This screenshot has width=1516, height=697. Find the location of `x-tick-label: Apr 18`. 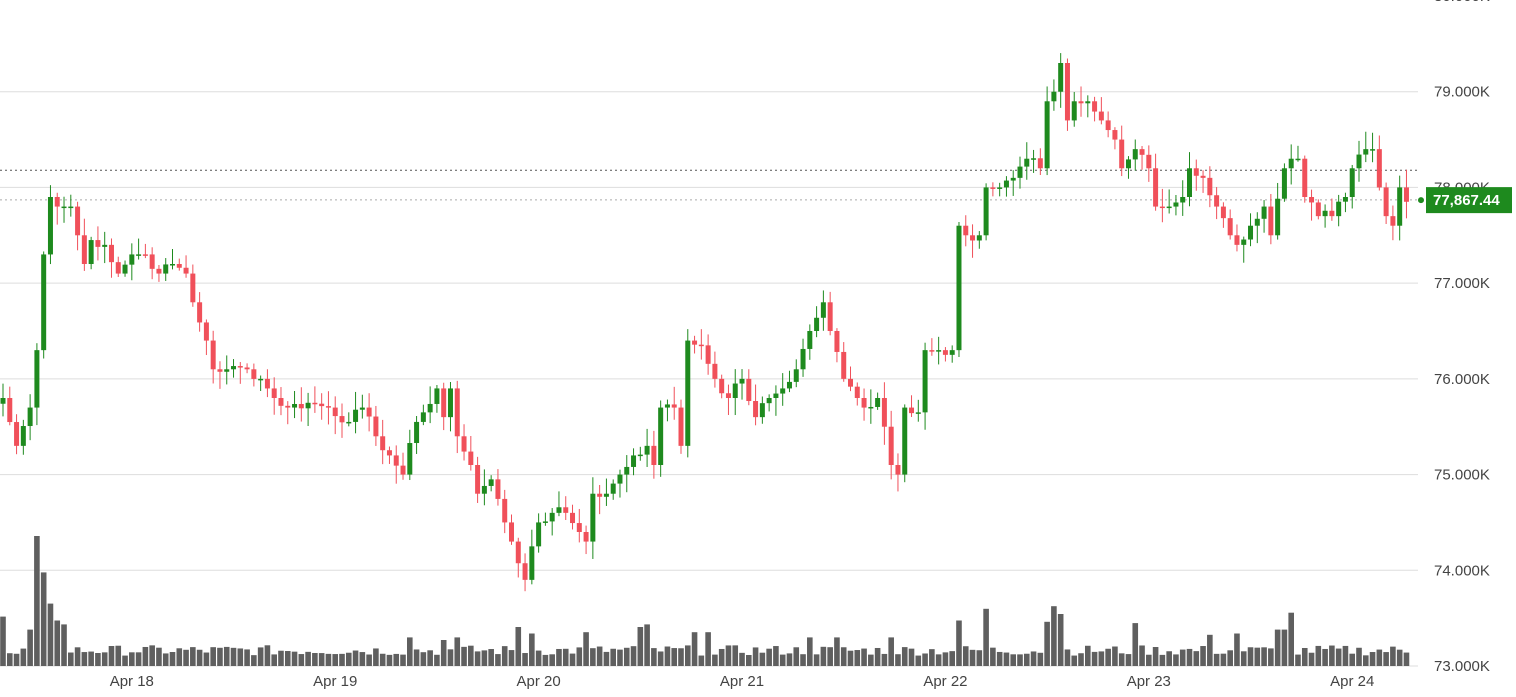

x-tick-label: Apr 18 is located at coordinates (132, 681).